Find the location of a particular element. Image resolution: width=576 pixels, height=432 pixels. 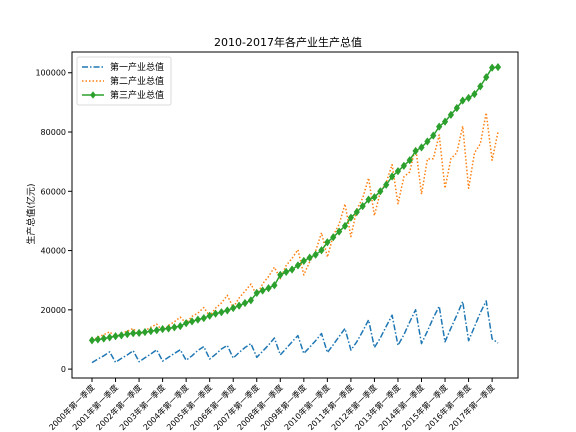

y-tick-label: 100000 is located at coordinates (50, 73).